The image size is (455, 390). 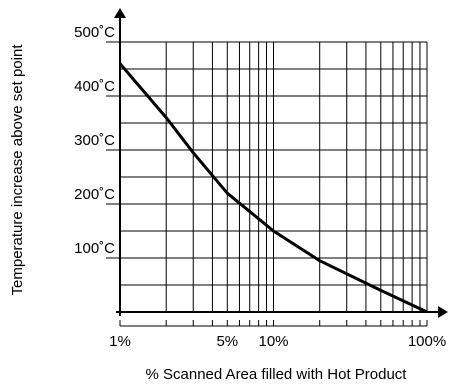 What do you see at coordinates (94, 140) in the screenshot?
I see `y-tick-label: 300˚C` at bounding box center [94, 140].